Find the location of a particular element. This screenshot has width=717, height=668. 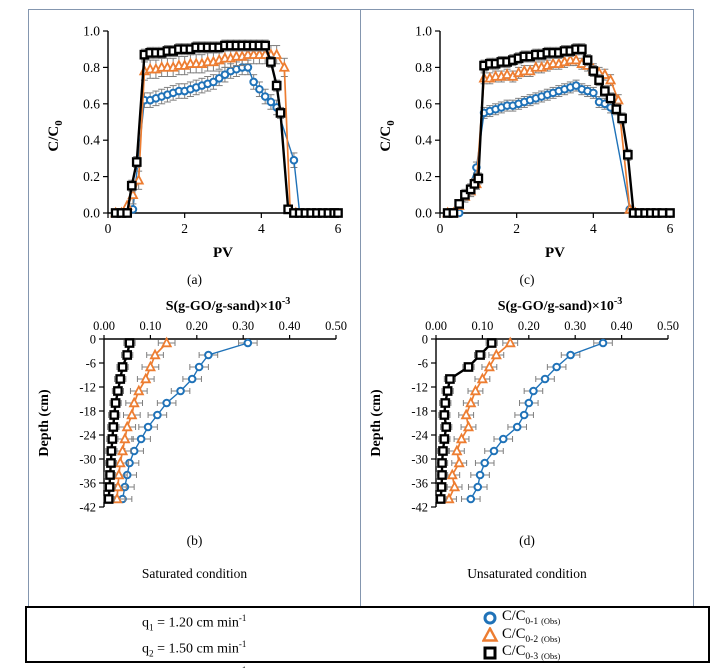

circle-marker-icon is located at coordinates (492, 618).